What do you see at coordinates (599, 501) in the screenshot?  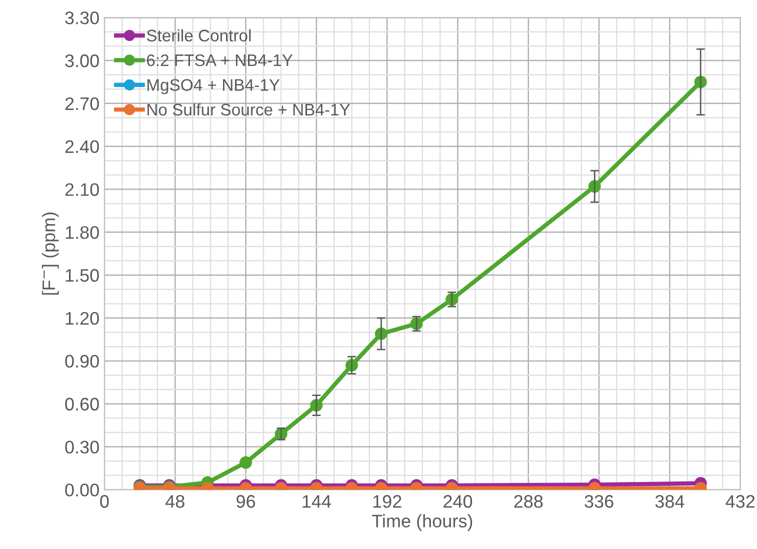 I see `x-tick-label: 336` at bounding box center [599, 501].